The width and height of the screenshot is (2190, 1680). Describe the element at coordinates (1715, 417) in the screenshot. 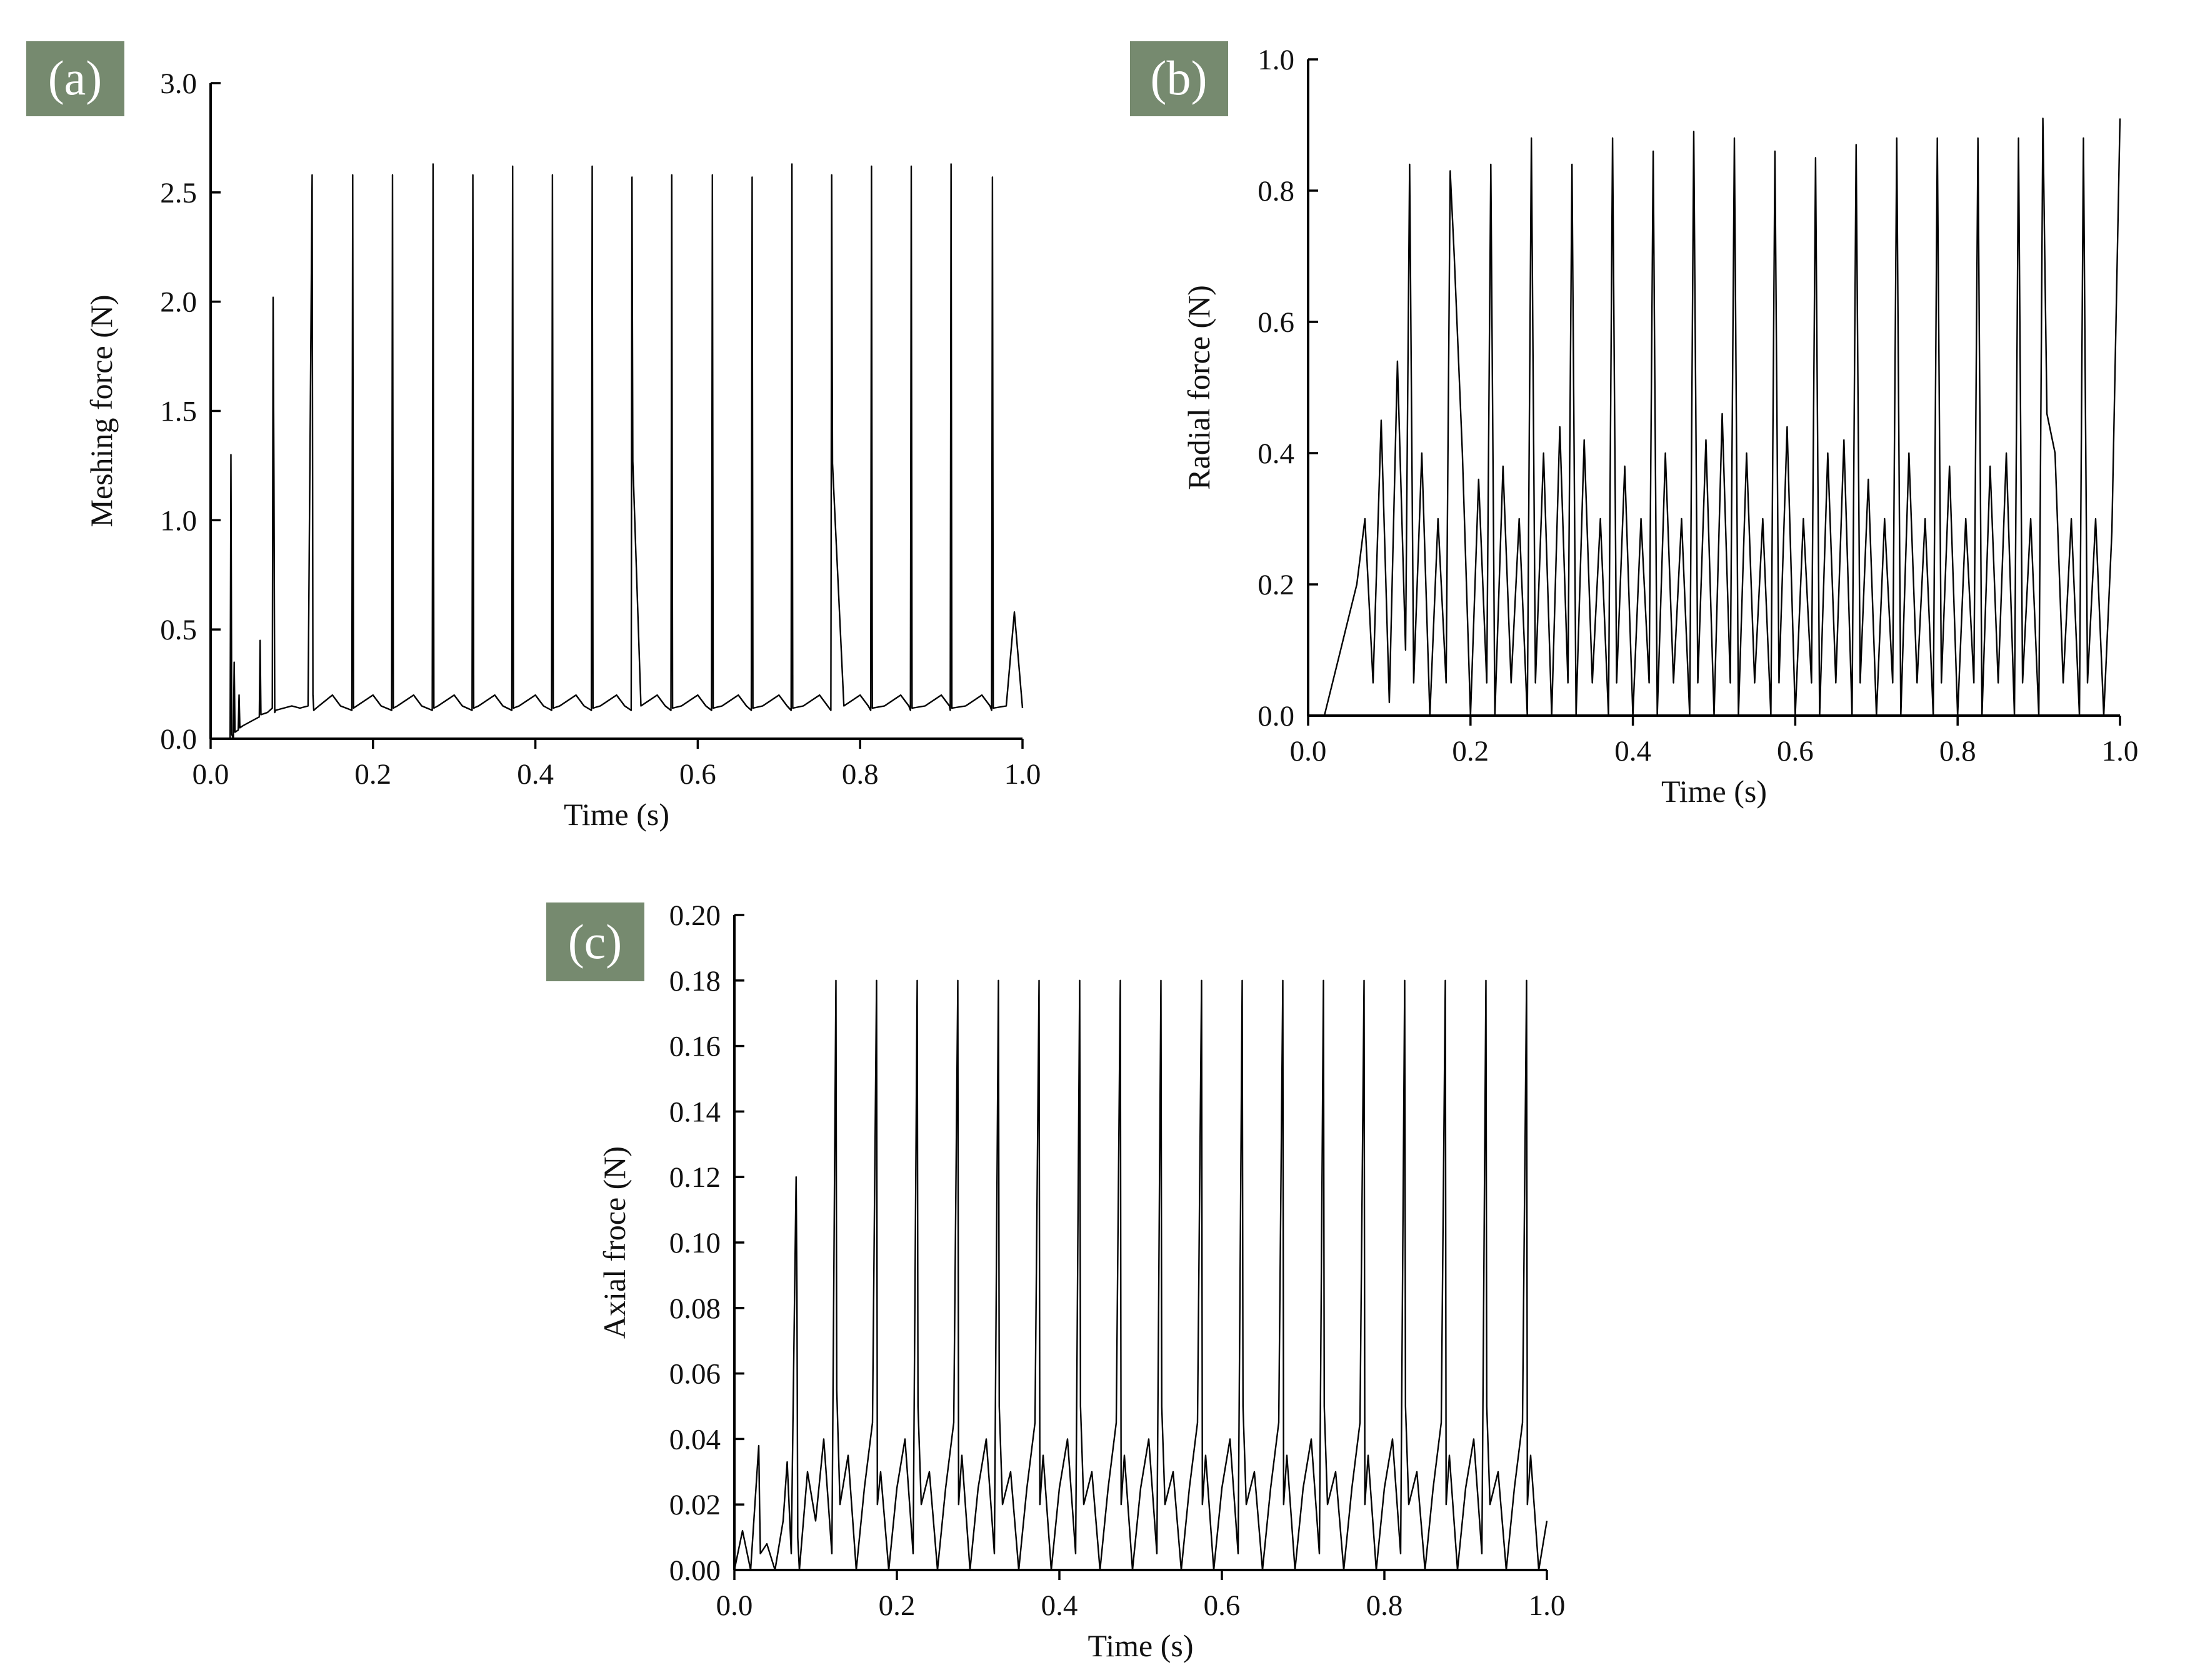

I see `series-line-b` at that location.